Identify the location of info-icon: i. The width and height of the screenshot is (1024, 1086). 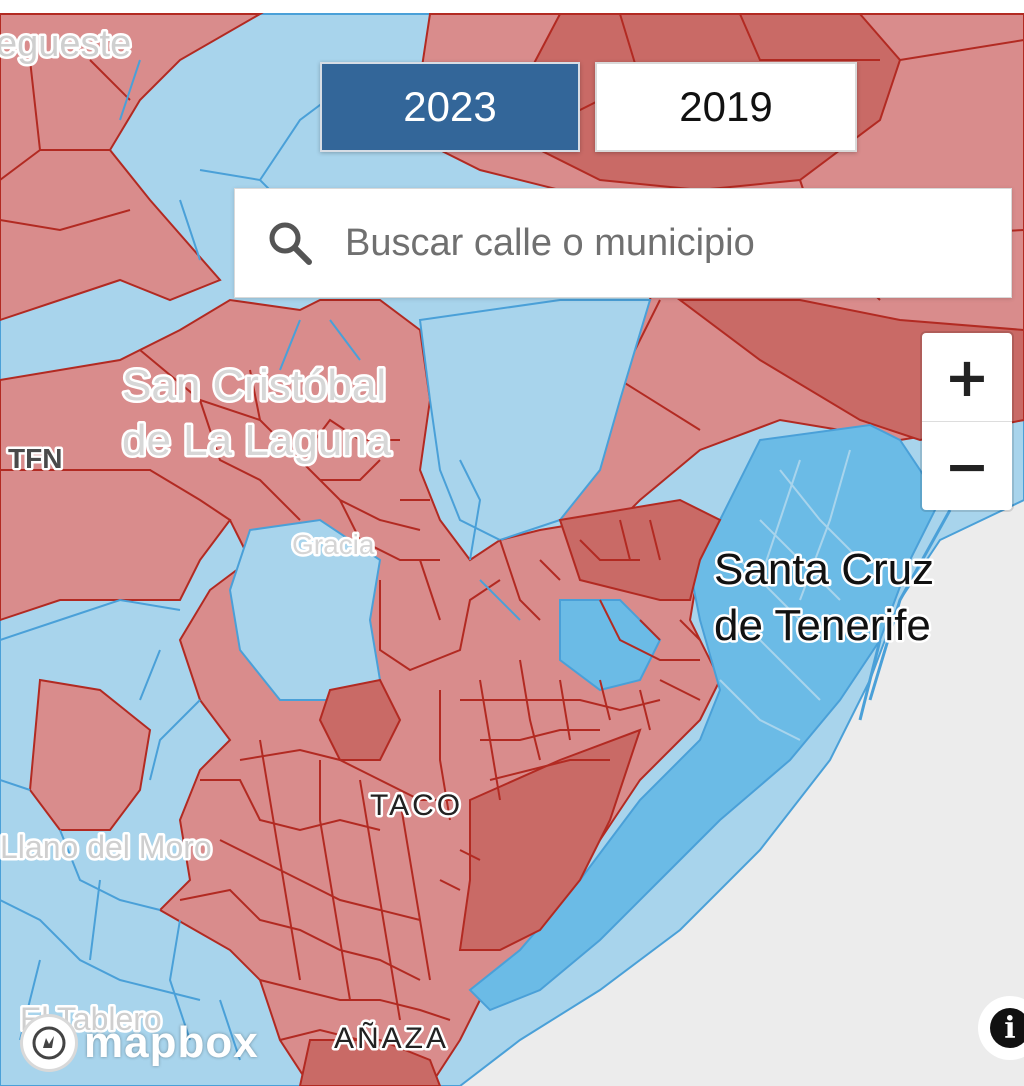
(1007, 1028).